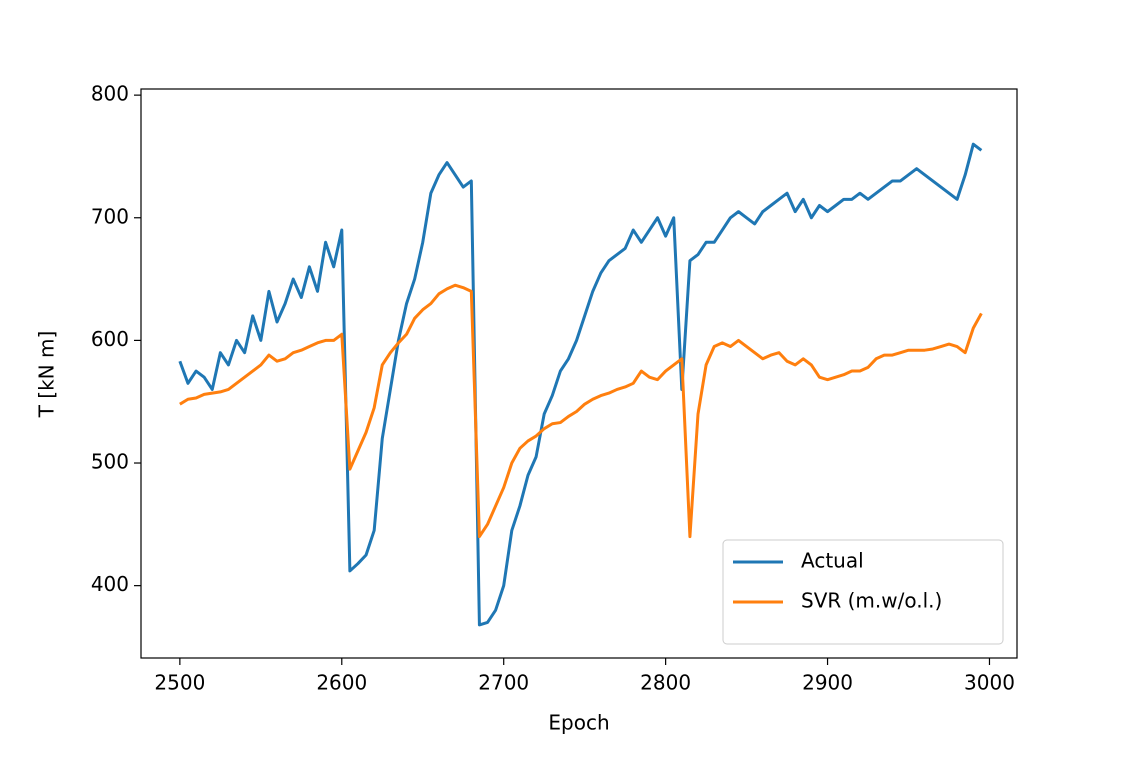 This screenshot has width=1129, height=757. What do you see at coordinates (827, 683) in the screenshot?
I see `x-tick-label: 2900` at bounding box center [827, 683].